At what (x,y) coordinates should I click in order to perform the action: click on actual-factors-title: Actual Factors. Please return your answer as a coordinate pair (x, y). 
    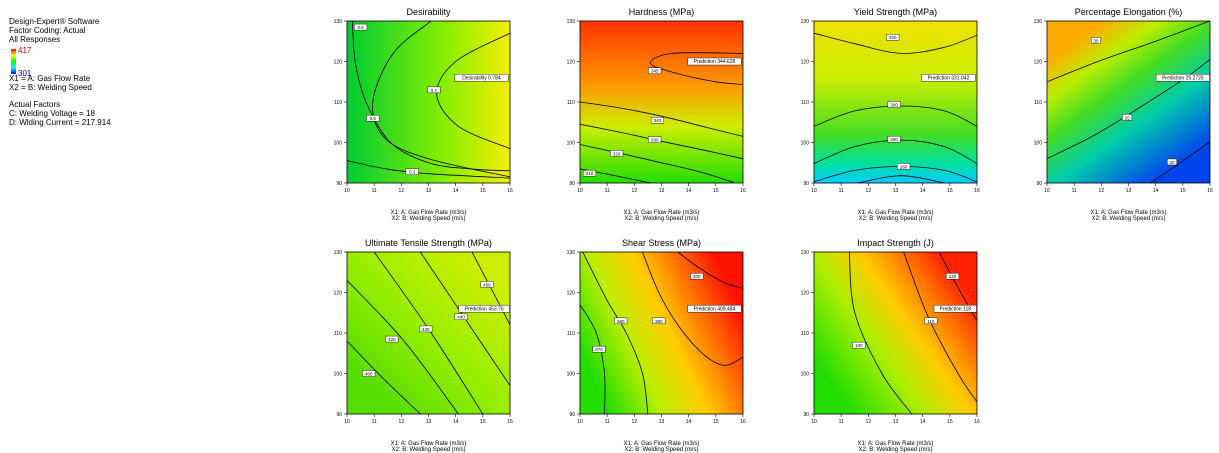
    Looking at the image, I should click on (35, 104).